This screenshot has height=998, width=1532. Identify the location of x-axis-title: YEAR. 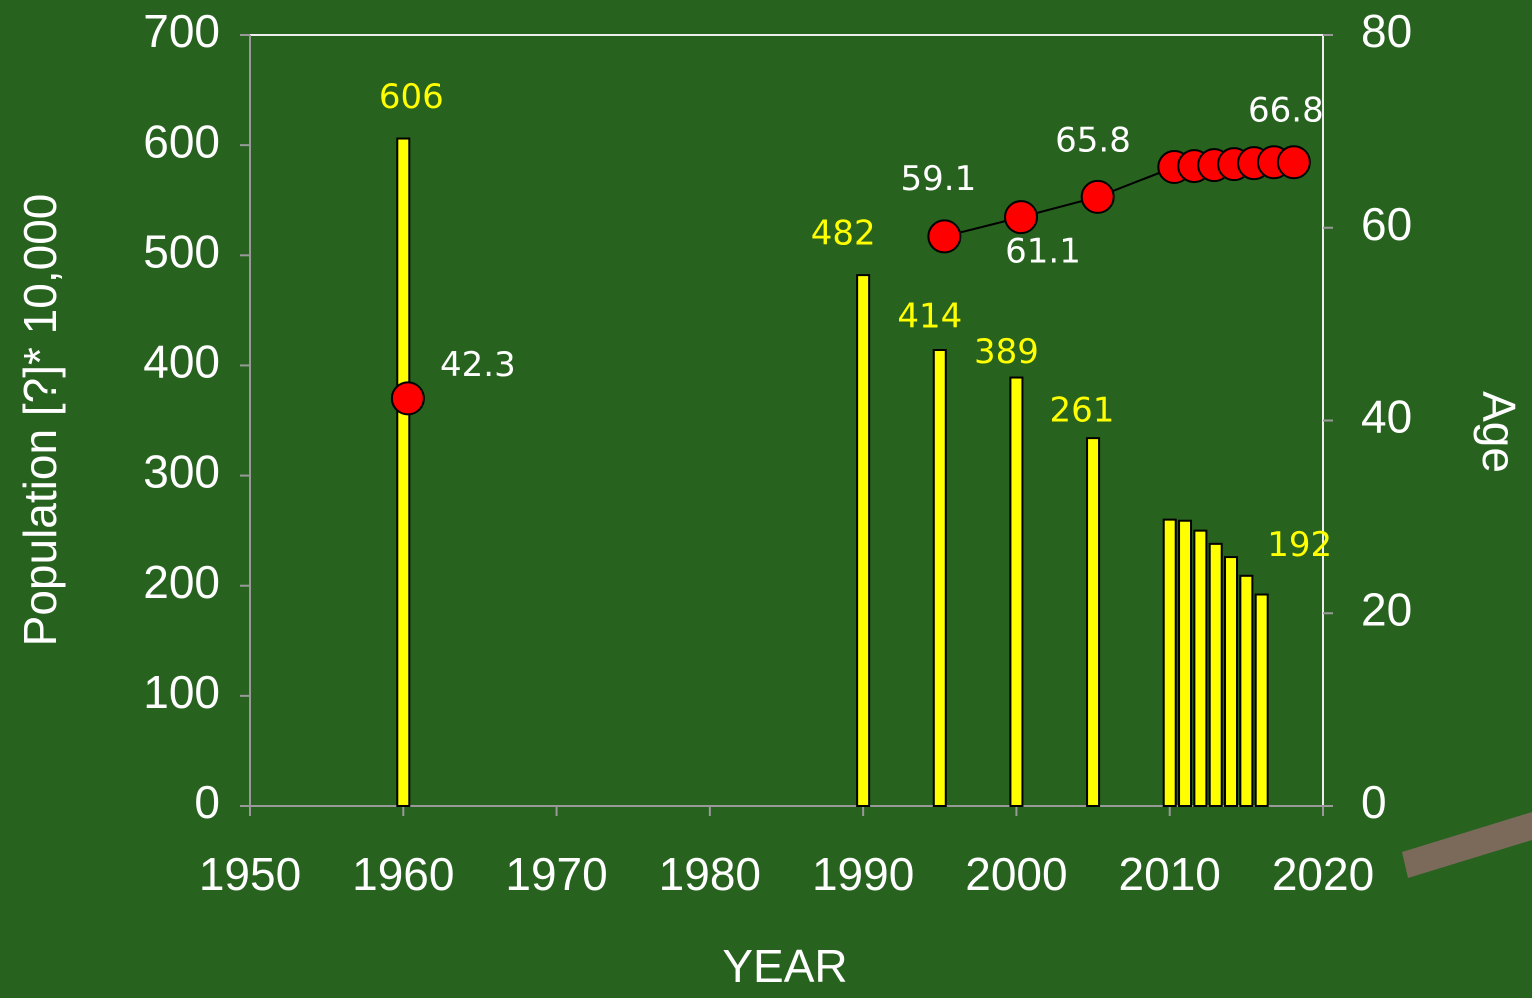
(784, 966).